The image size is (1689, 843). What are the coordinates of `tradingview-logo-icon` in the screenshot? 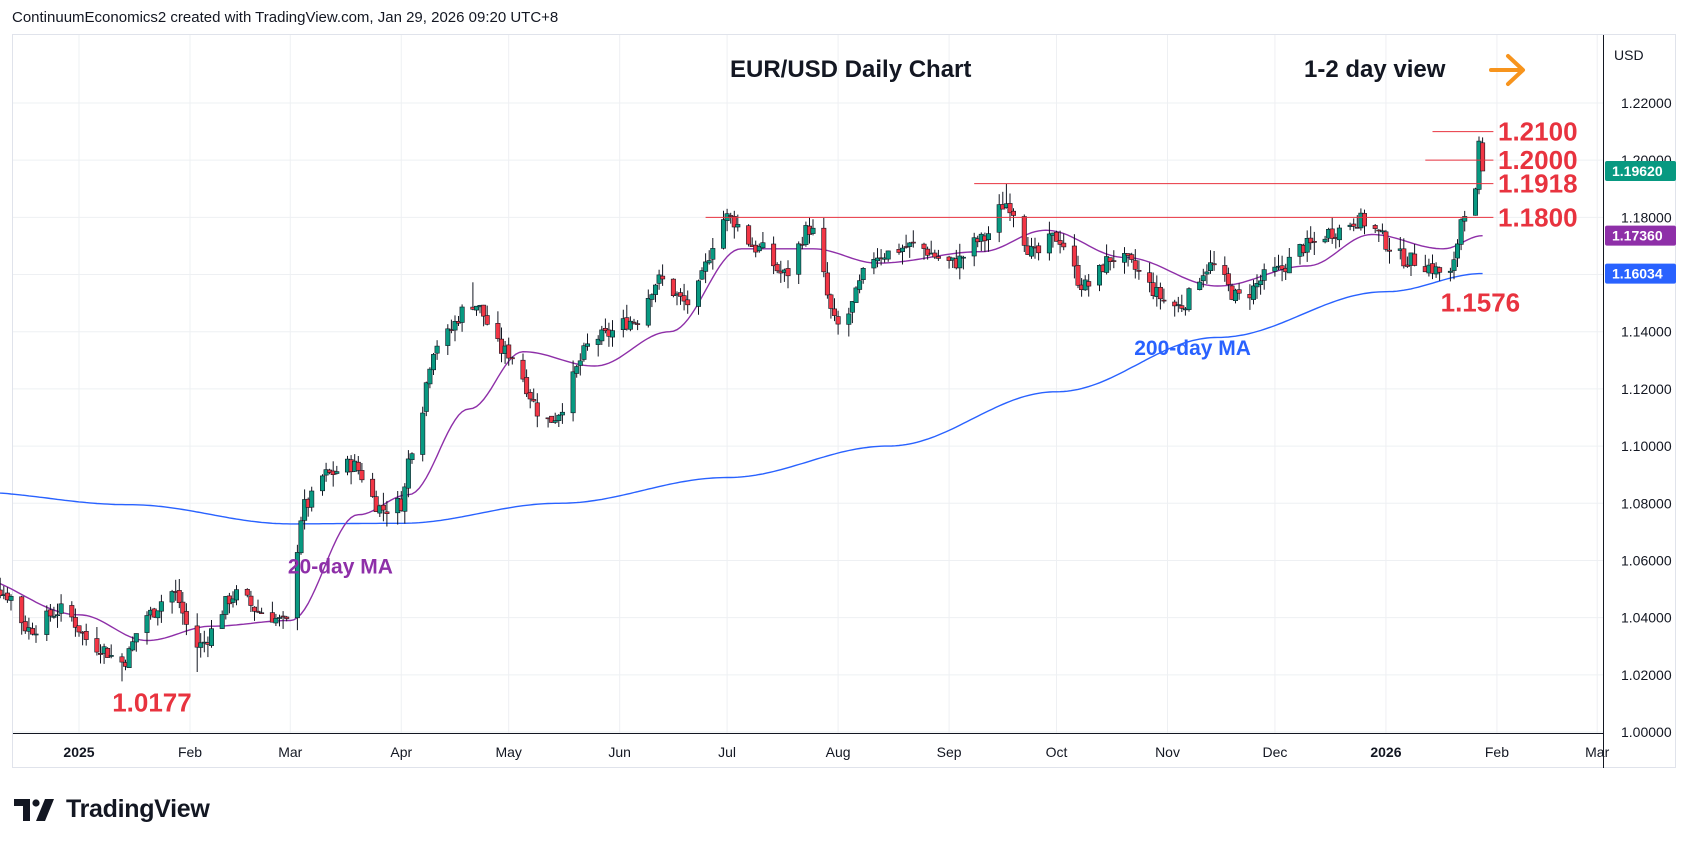 It's located at (34, 809).